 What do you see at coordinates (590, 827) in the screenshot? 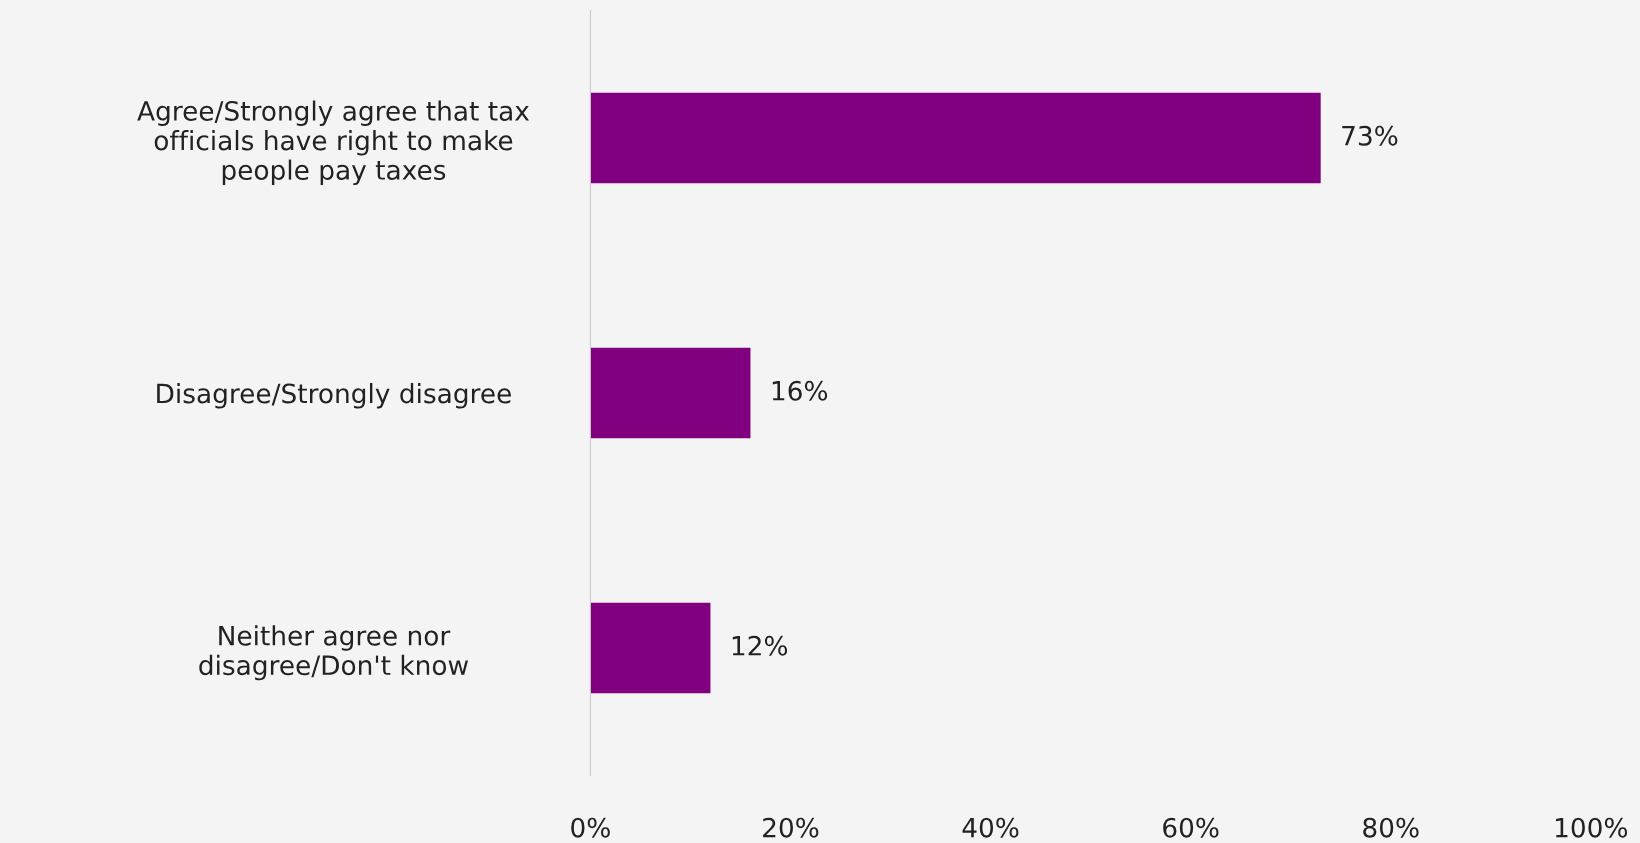
I see `x-tick-label: 0%` at bounding box center [590, 827].